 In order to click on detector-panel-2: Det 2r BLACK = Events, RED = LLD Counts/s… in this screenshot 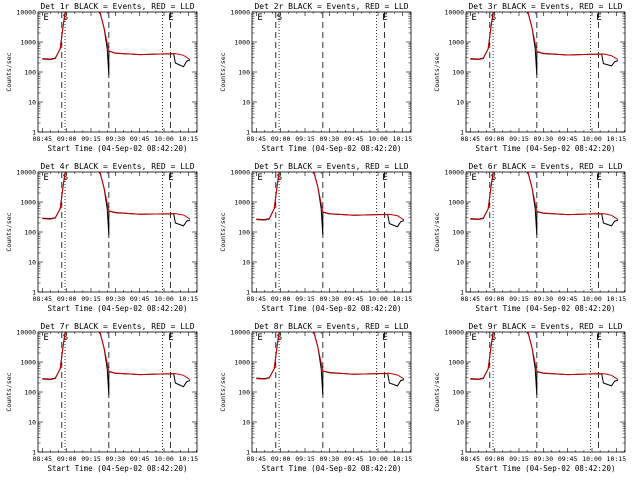, I will do `click(315, 77)`.